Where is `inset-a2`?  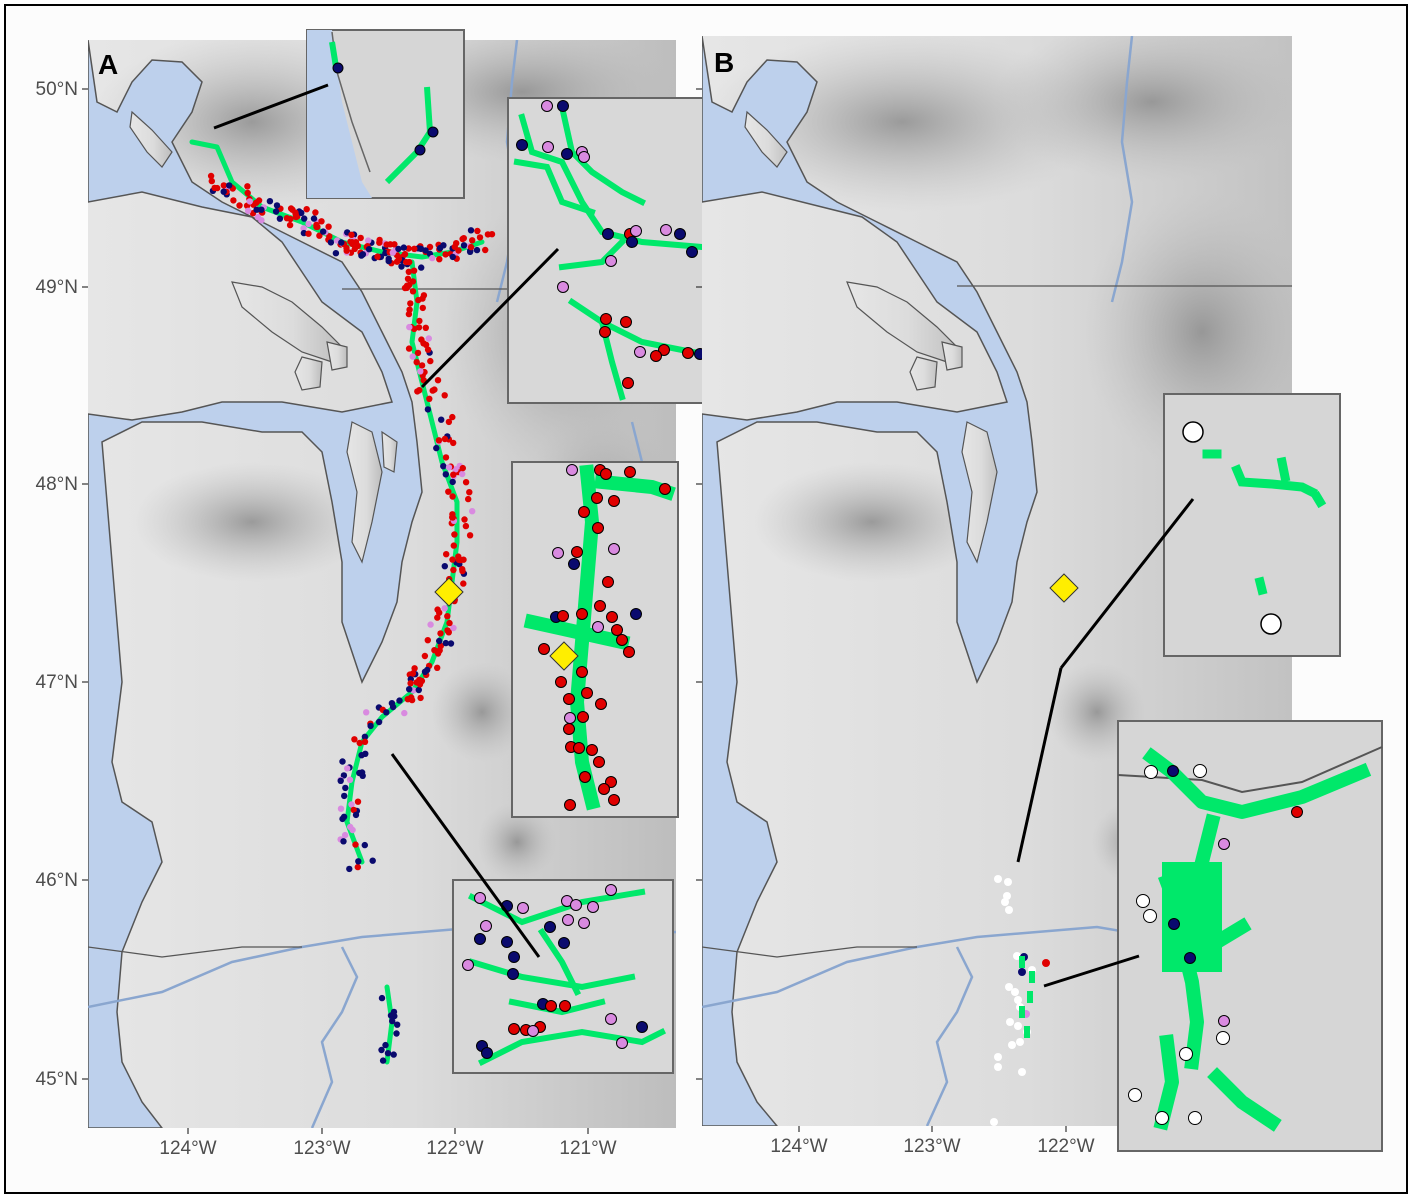 inset-a2 is located at coordinates (572, 250).